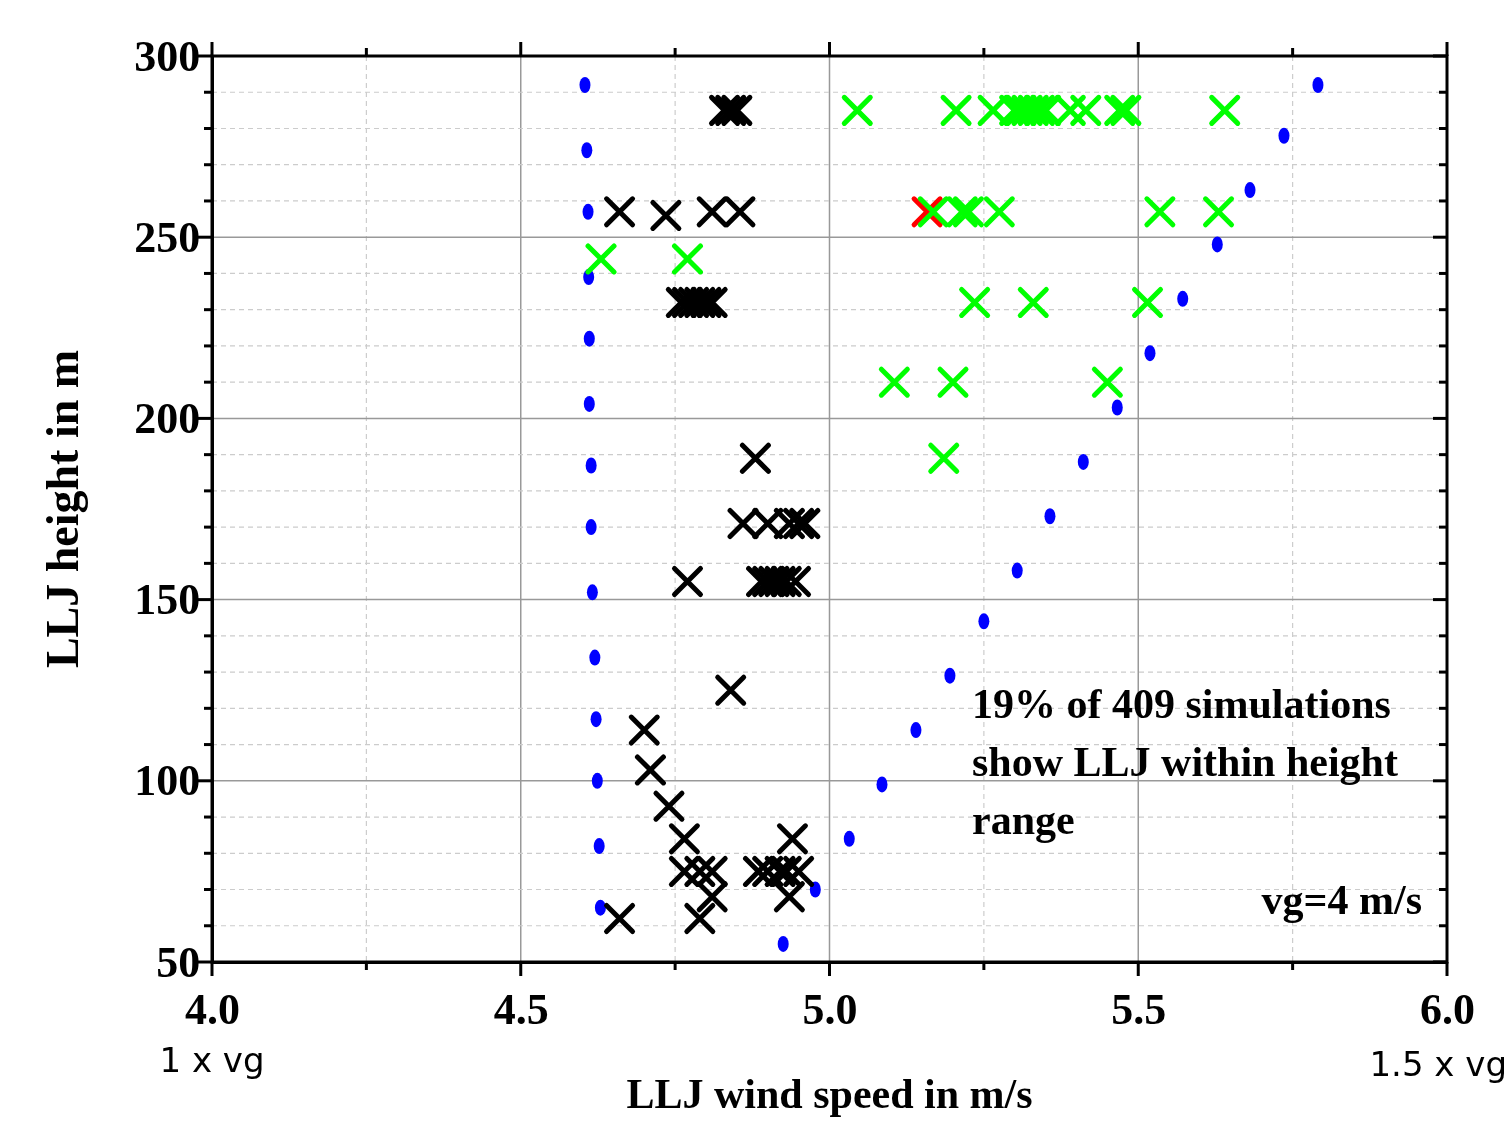  I want to click on text: 1.5 x vg, so click(1438, 1064).